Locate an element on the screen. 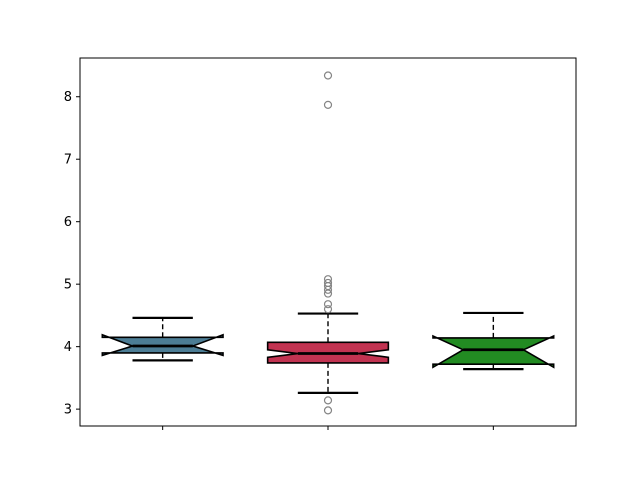  y-tick-label: 7 is located at coordinates (68, 160).